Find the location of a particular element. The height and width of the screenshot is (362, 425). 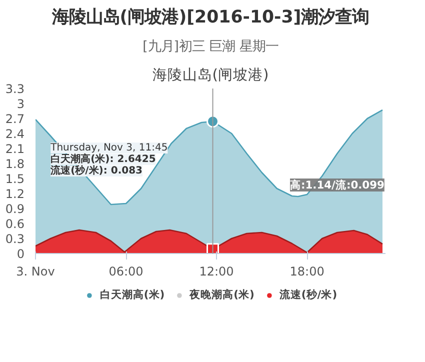

annotation: 流速(秒/米): 0.083 is located at coordinates (96, 170).